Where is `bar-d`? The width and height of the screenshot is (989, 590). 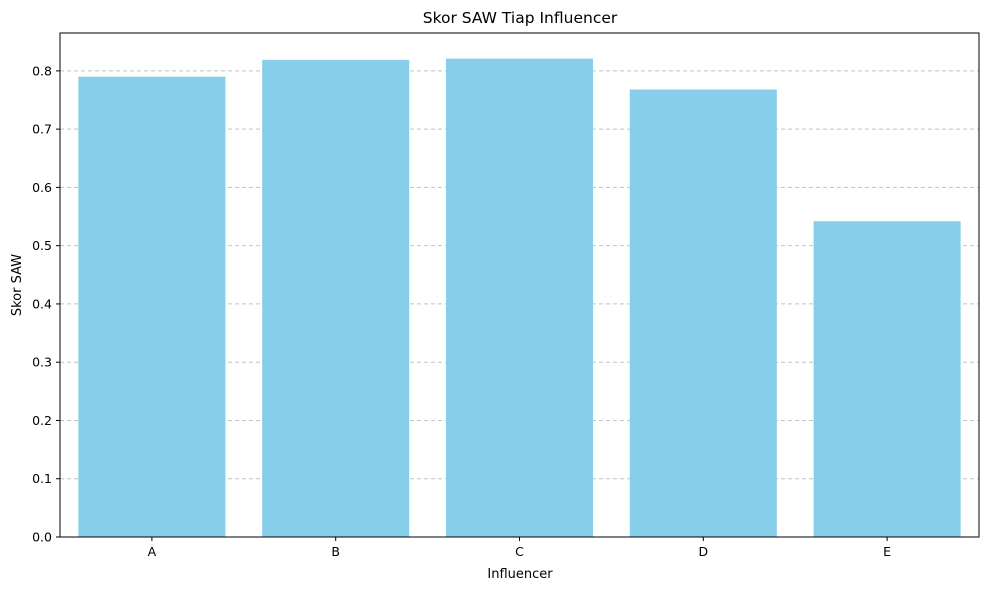
bar-d is located at coordinates (703, 313).